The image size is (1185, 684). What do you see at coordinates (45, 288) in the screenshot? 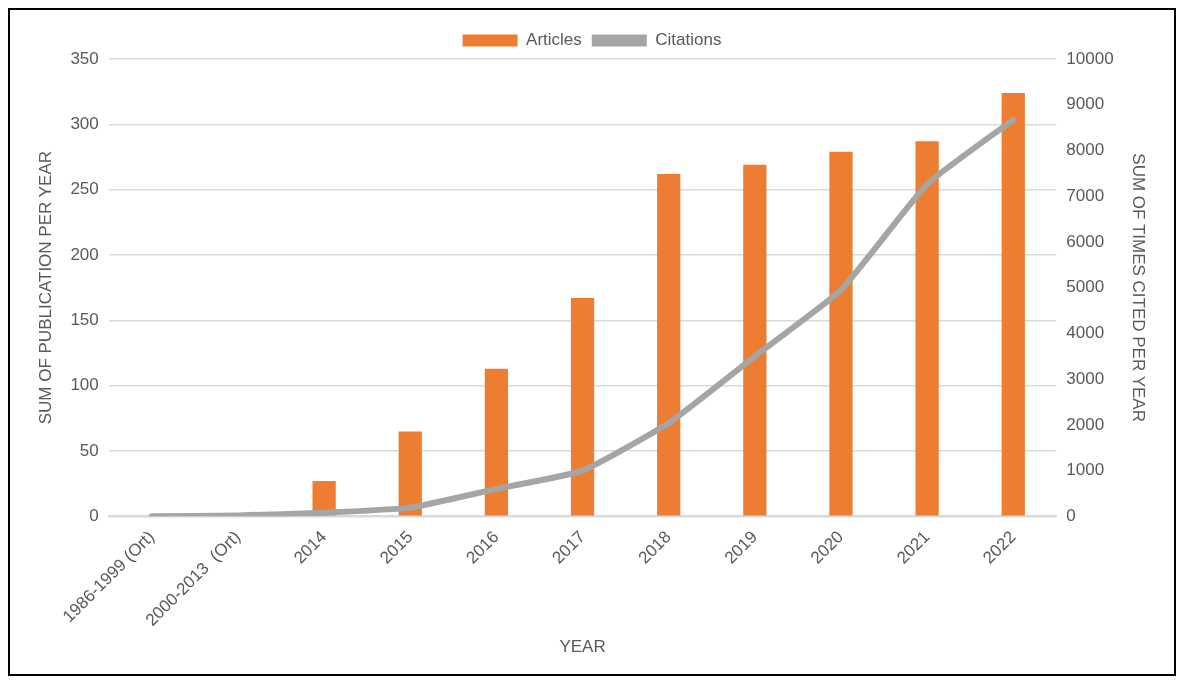
I see `y-axis-title: SUM OF PUBLICATION PER YEAR` at bounding box center [45, 288].